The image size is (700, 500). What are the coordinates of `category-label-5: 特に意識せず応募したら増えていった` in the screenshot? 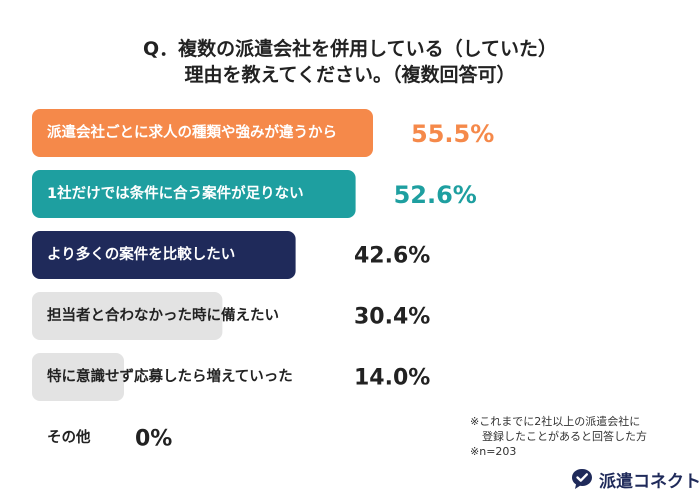 It's located at (170, 376).